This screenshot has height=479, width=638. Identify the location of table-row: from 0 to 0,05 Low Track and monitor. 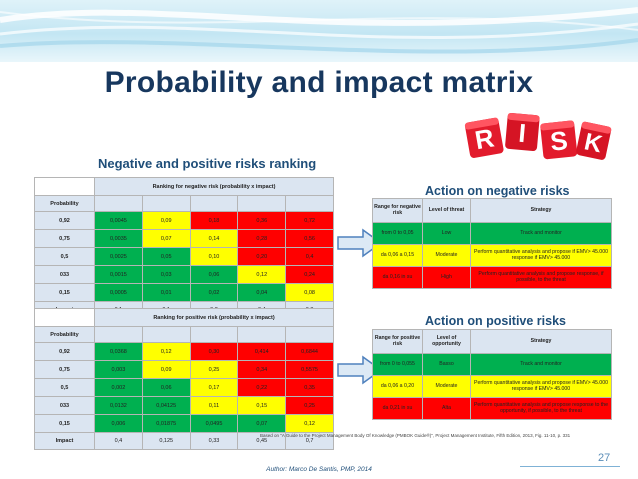
(492, 233).